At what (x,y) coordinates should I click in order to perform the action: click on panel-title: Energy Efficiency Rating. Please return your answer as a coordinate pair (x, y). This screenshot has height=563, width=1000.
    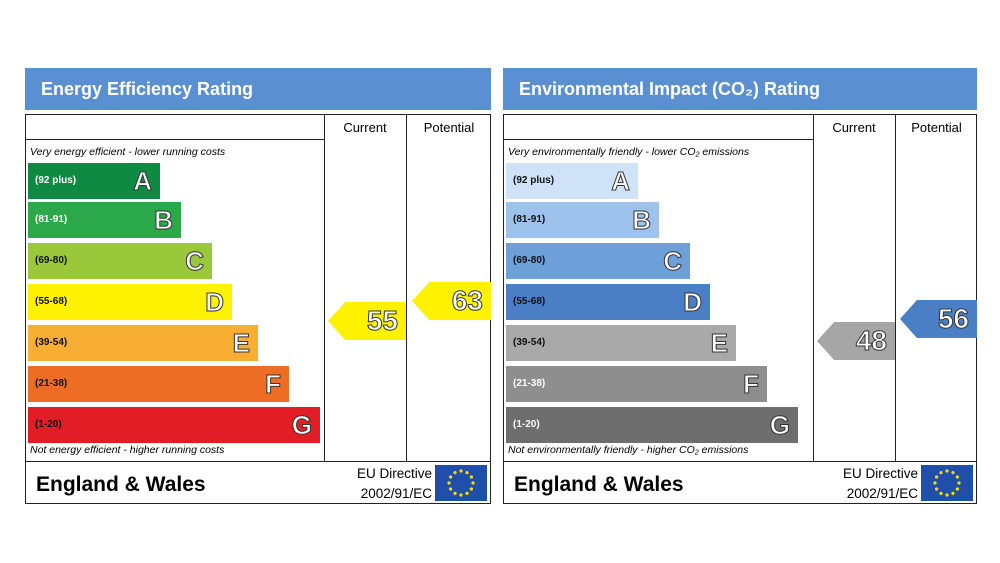
    Looking at the image, I should click on (258, 89).